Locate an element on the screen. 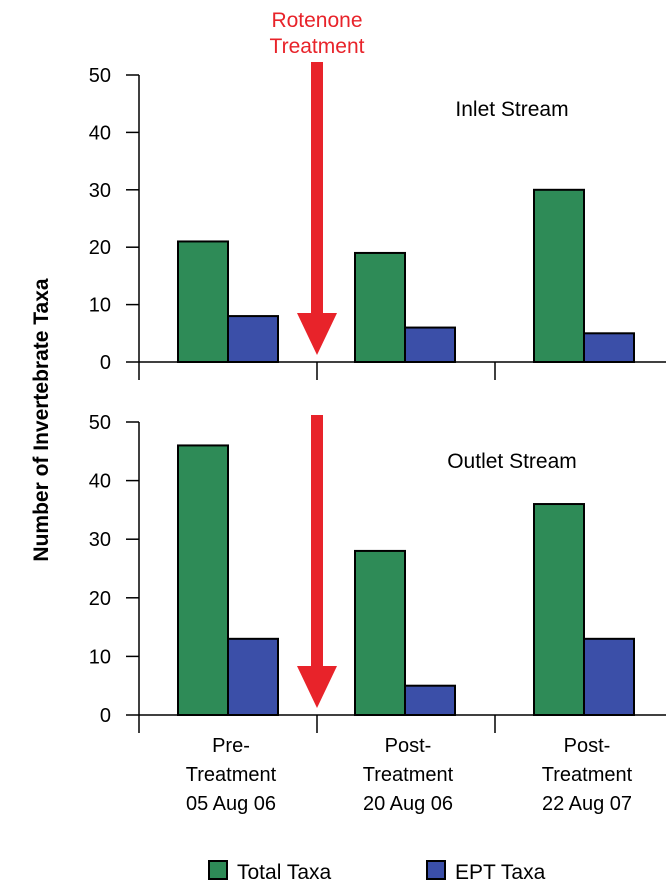 The height and width of the screenshot is (888, 666). annotation-text: Rotenone is located at coordinates (316, 20).